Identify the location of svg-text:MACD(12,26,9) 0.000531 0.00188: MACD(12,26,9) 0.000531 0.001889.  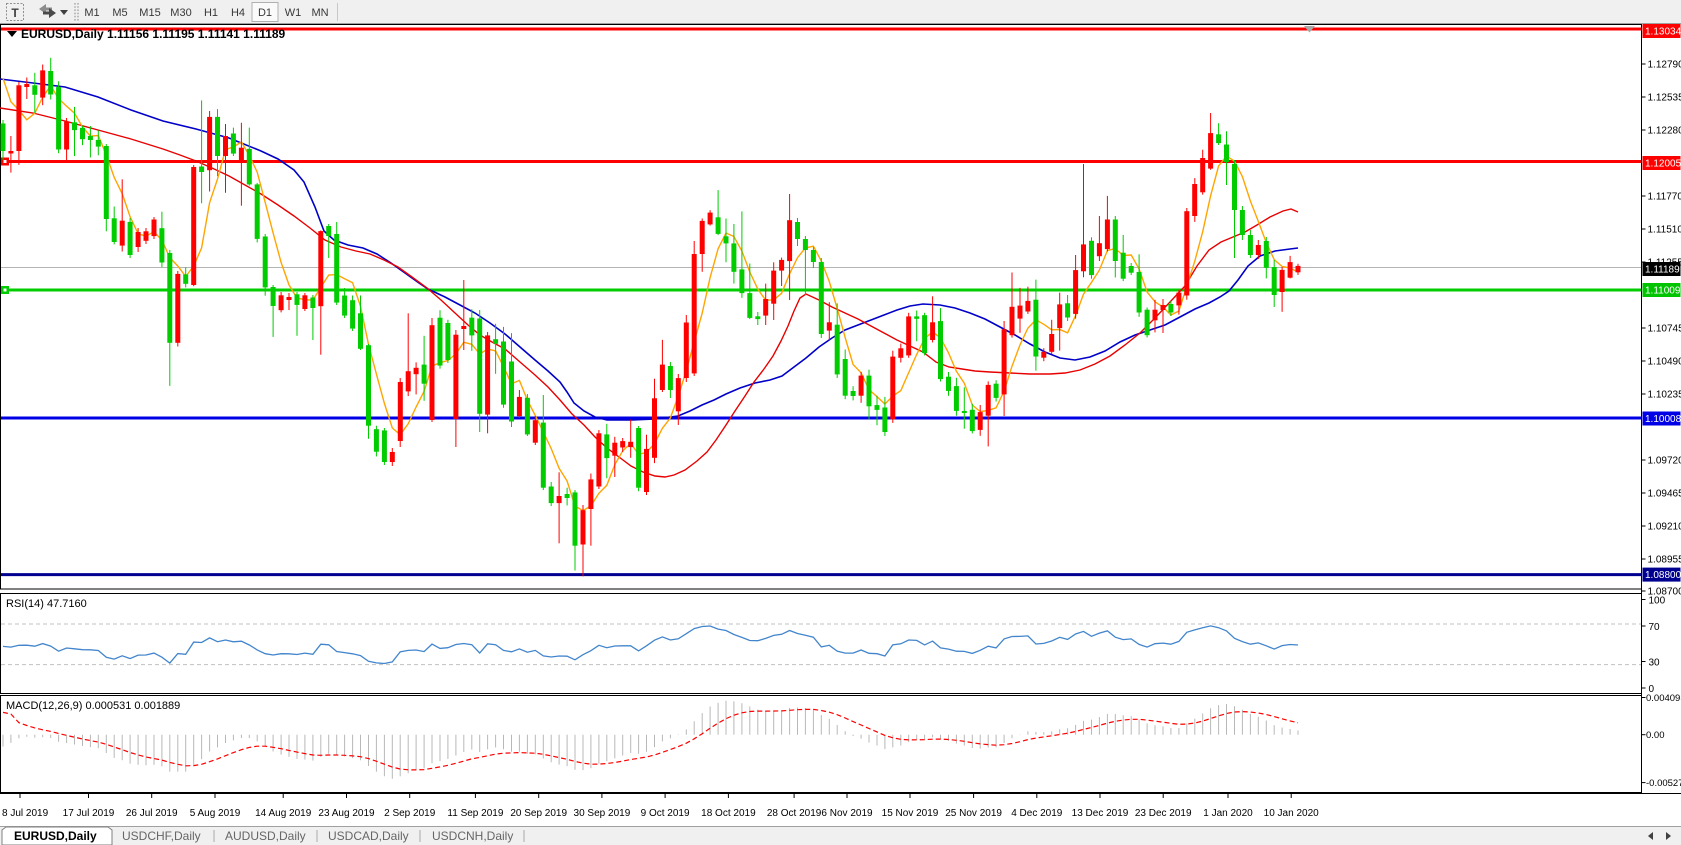
(93, 706).